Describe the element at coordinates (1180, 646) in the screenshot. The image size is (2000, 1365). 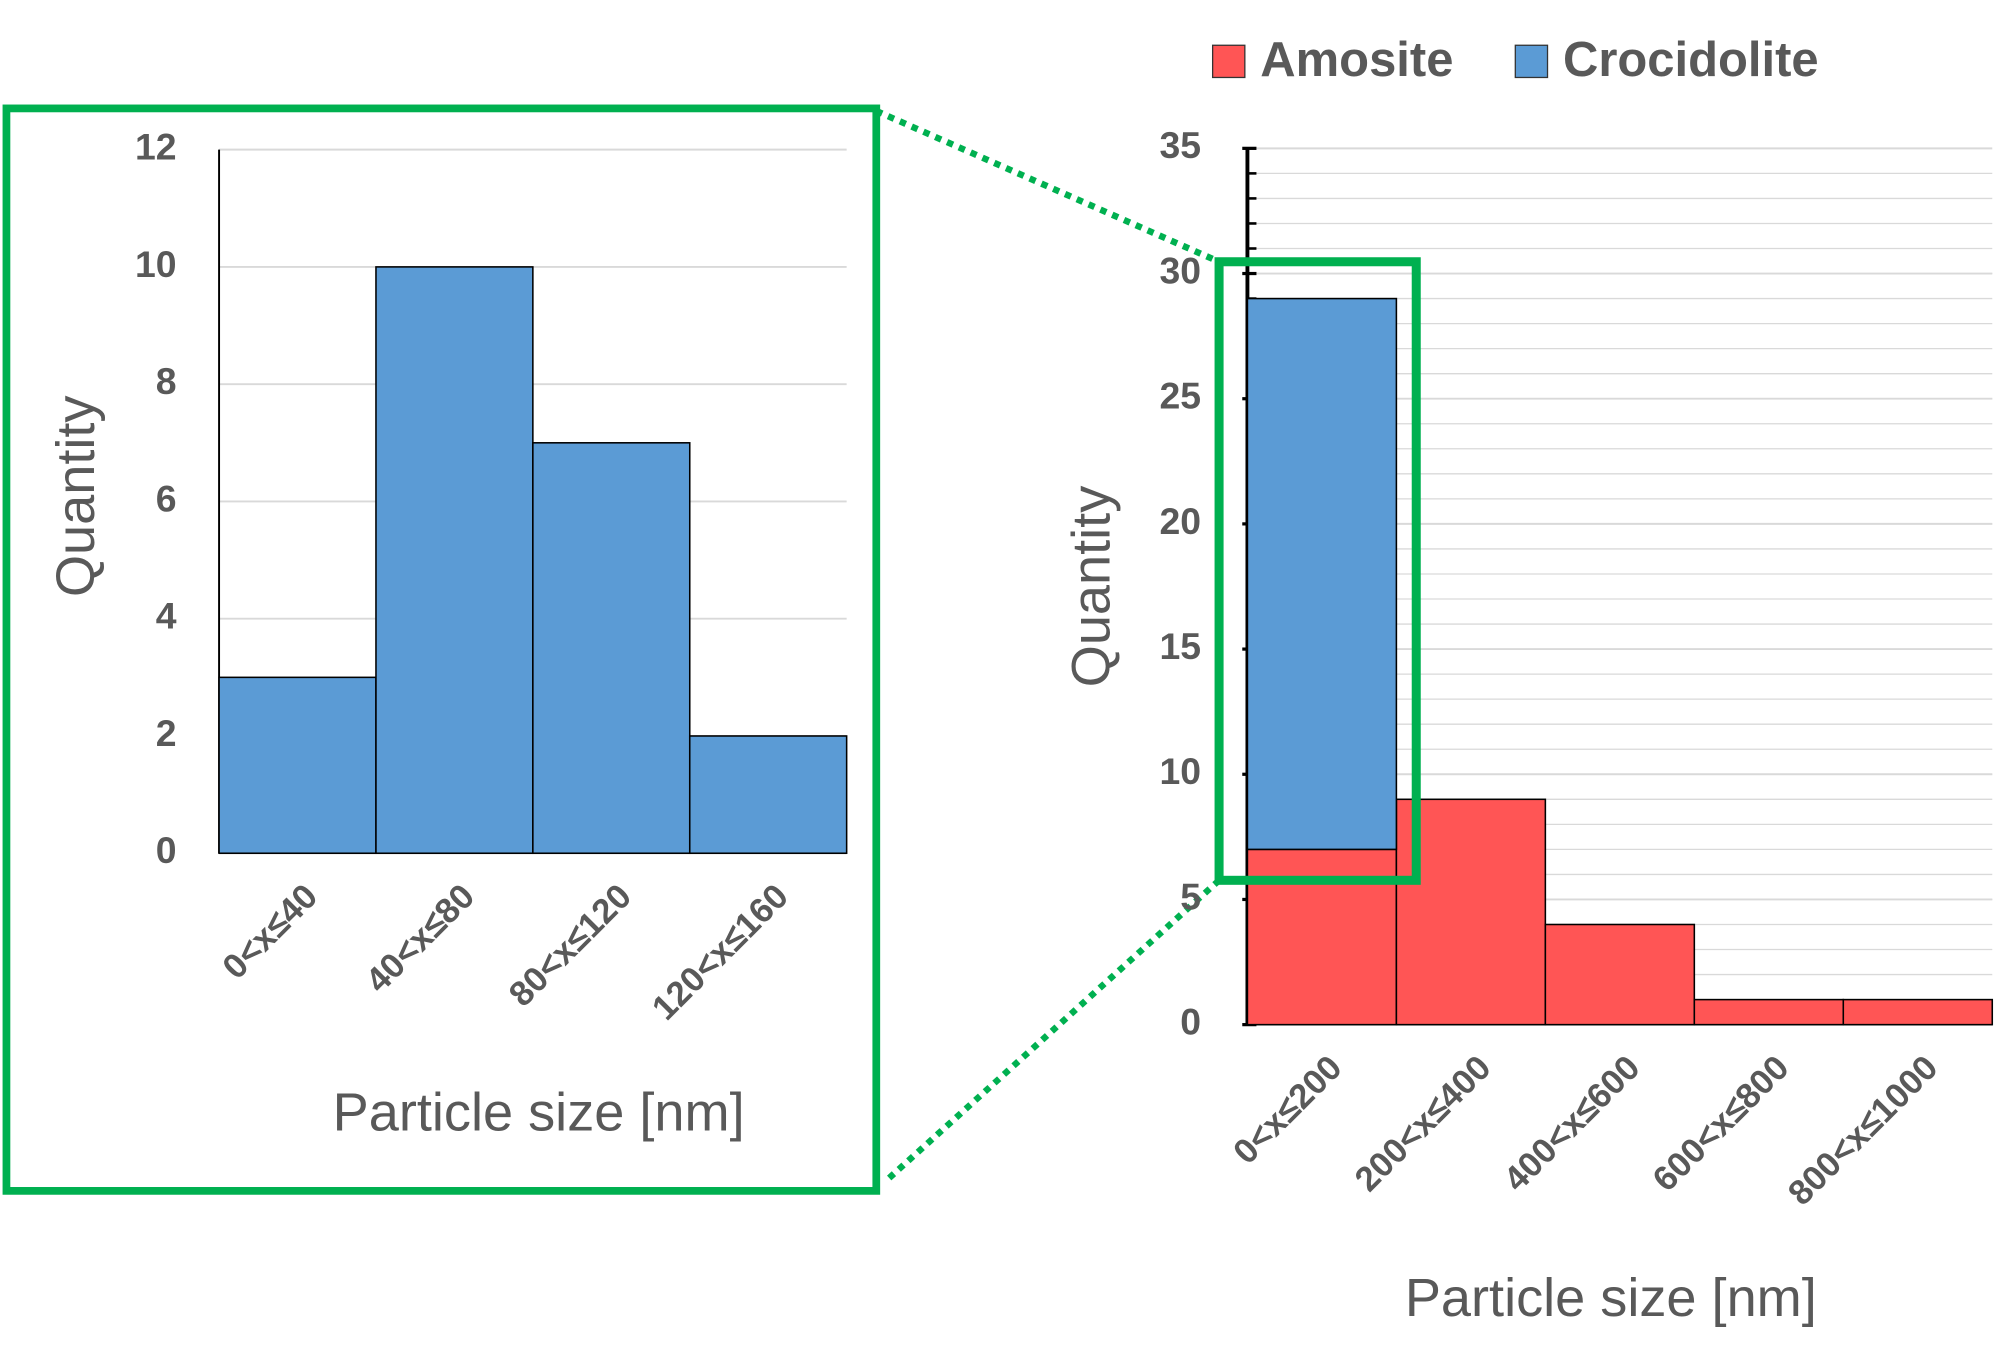
I see `y-tick-label: 15` at that location.